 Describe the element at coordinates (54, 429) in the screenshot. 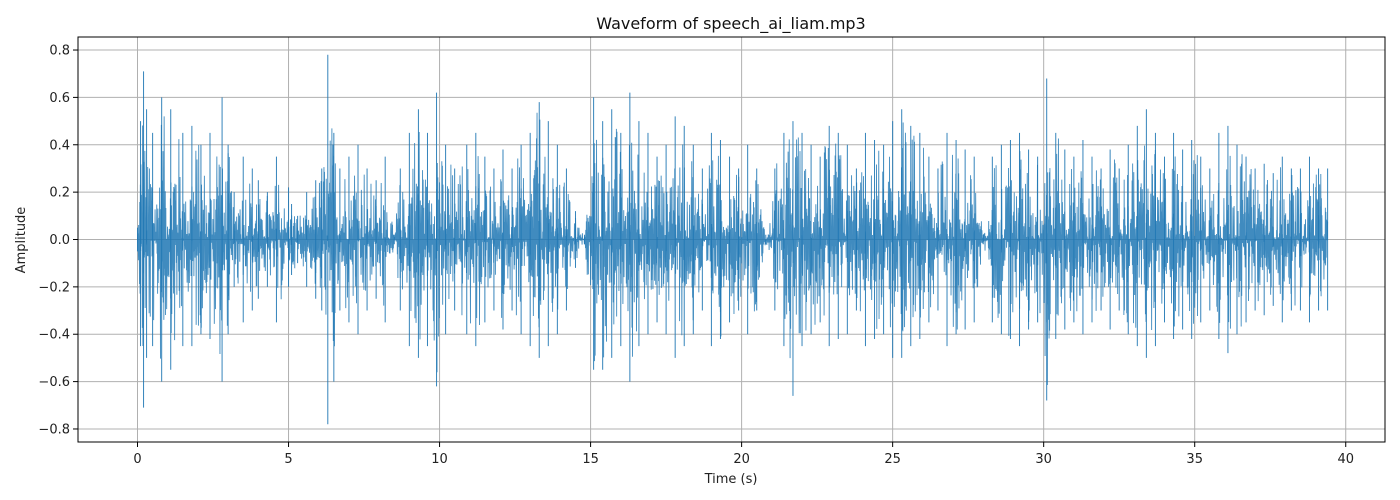

I see `y-tick-label: −0.8` at that location.